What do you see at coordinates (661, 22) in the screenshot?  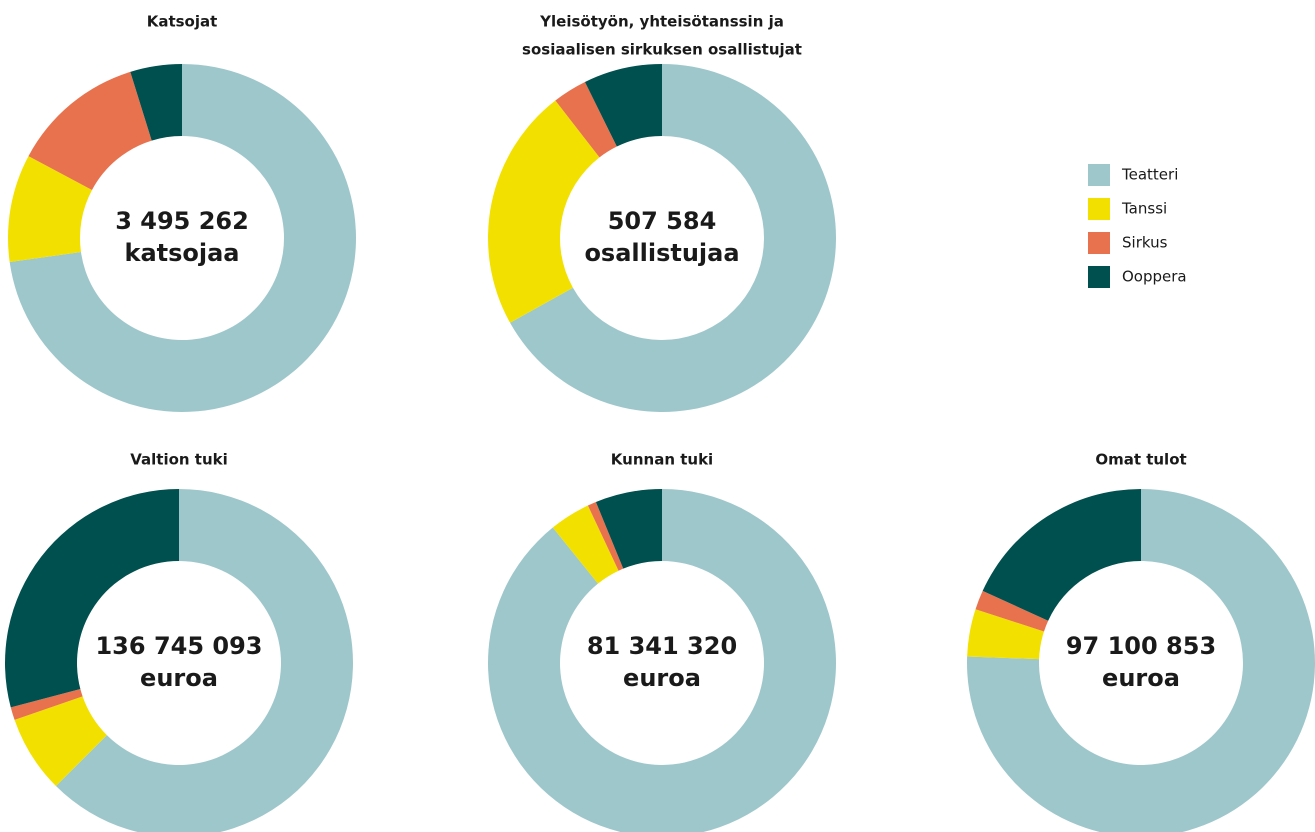 I see `chart-title: Yleisötyön, yhteisötanssin ja` at bounding box center [661, 22].